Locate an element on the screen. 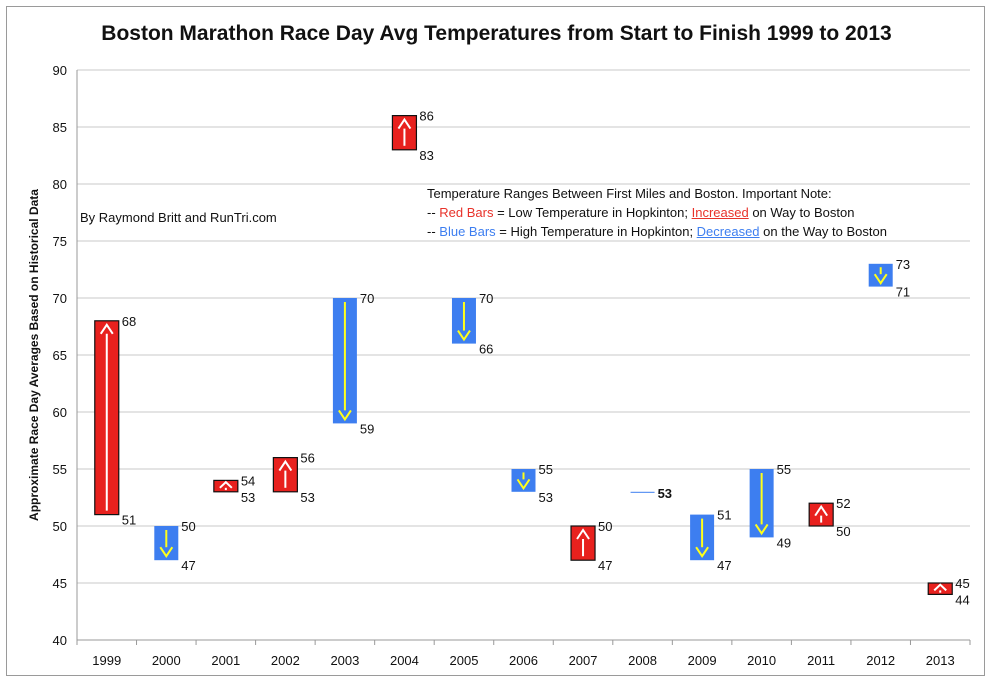 The width and height of the screenshot is (993, 683). data-label-low: 83 is located at coordinates (426, 155).